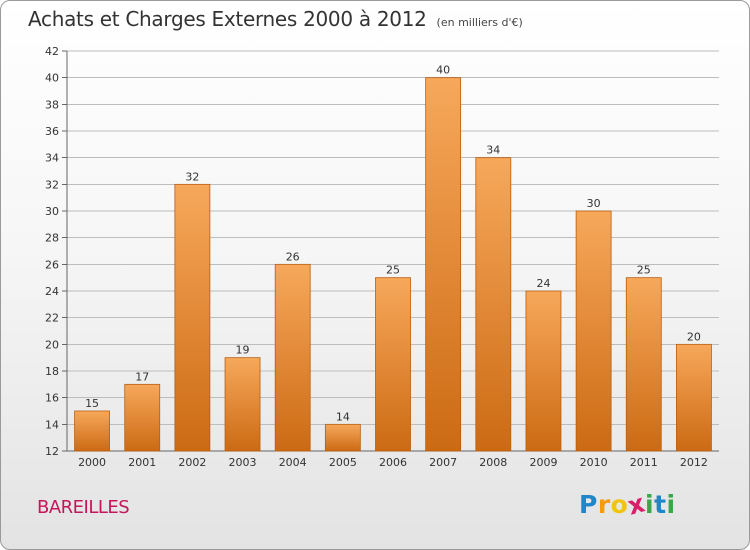  Describe the element at coordinates (227, 19) in the screenshot. I see `title-text: Achats et Charges Externes 2000 à 2012` at that location.